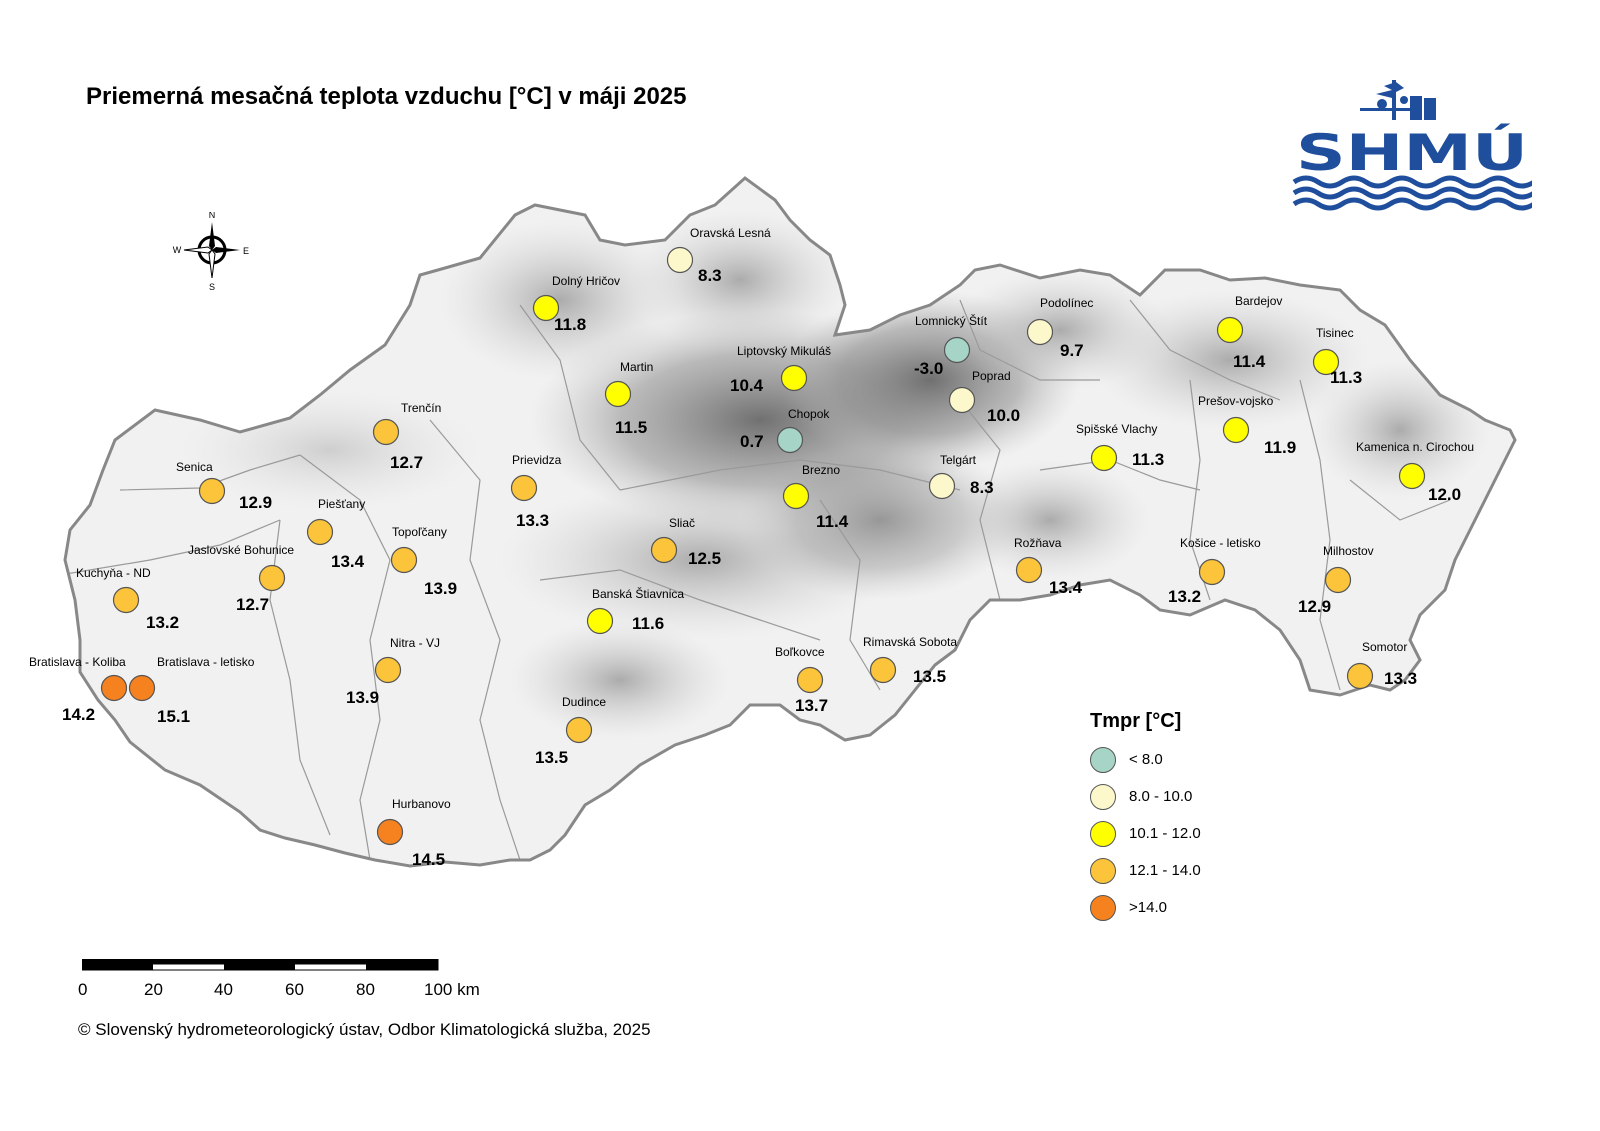  Describe the element at coordinates (406, 436) in the screenshot. I see `station-tren-n: Trenčín 12.7` at that location.